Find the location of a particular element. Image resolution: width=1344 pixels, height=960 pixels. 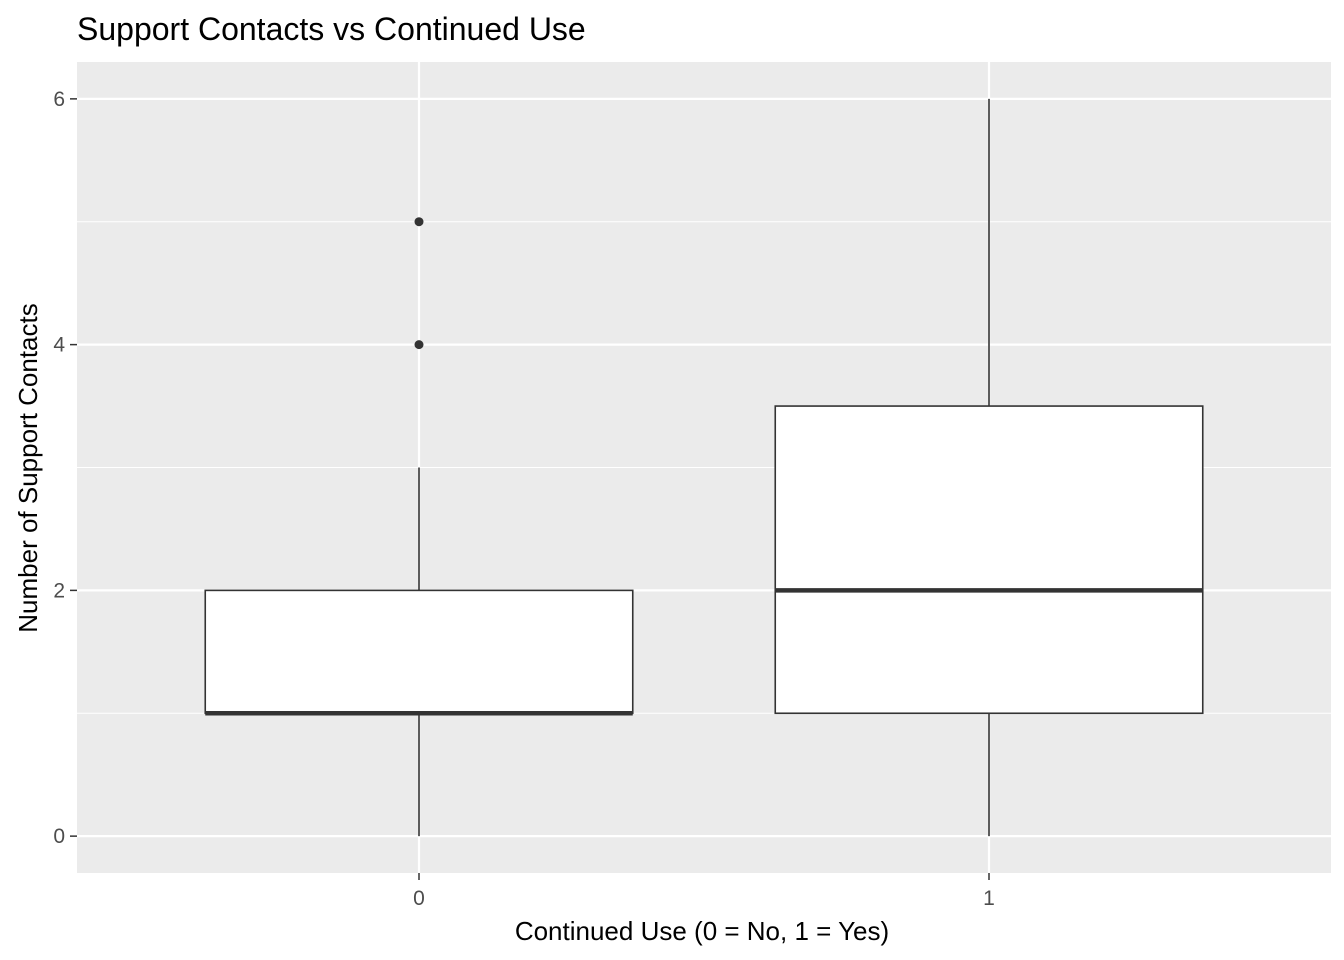

x-tick-label: 0 is located at coordinates (419, 898).